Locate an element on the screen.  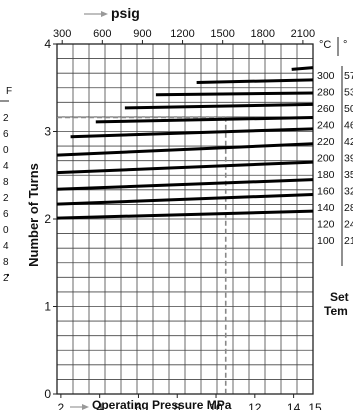
temp-f-value: 24 is located at coordinates (348, 225).